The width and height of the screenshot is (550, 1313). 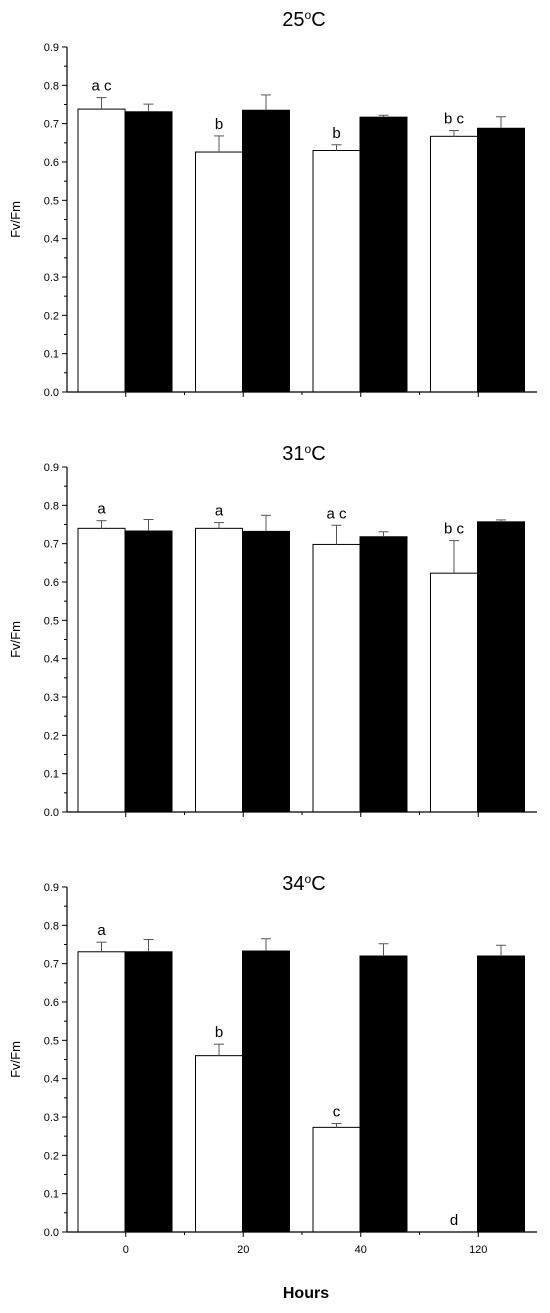 What do you see at coordinates (306, 1293) in the screenshot?
I see `x-axis-label: Hours` at bounding box center [306, 1293].